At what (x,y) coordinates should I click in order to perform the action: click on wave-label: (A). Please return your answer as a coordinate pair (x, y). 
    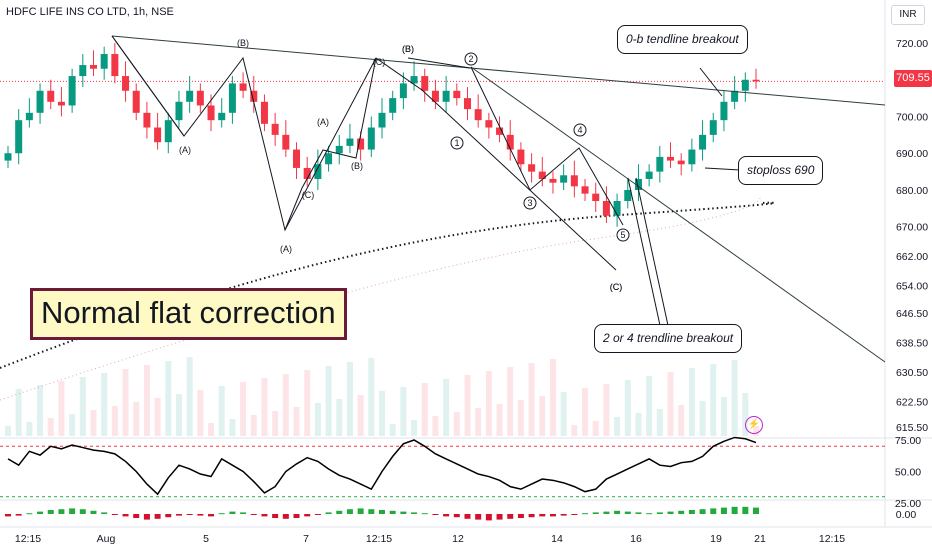
    Looking at the image, I should click on (323, 122).